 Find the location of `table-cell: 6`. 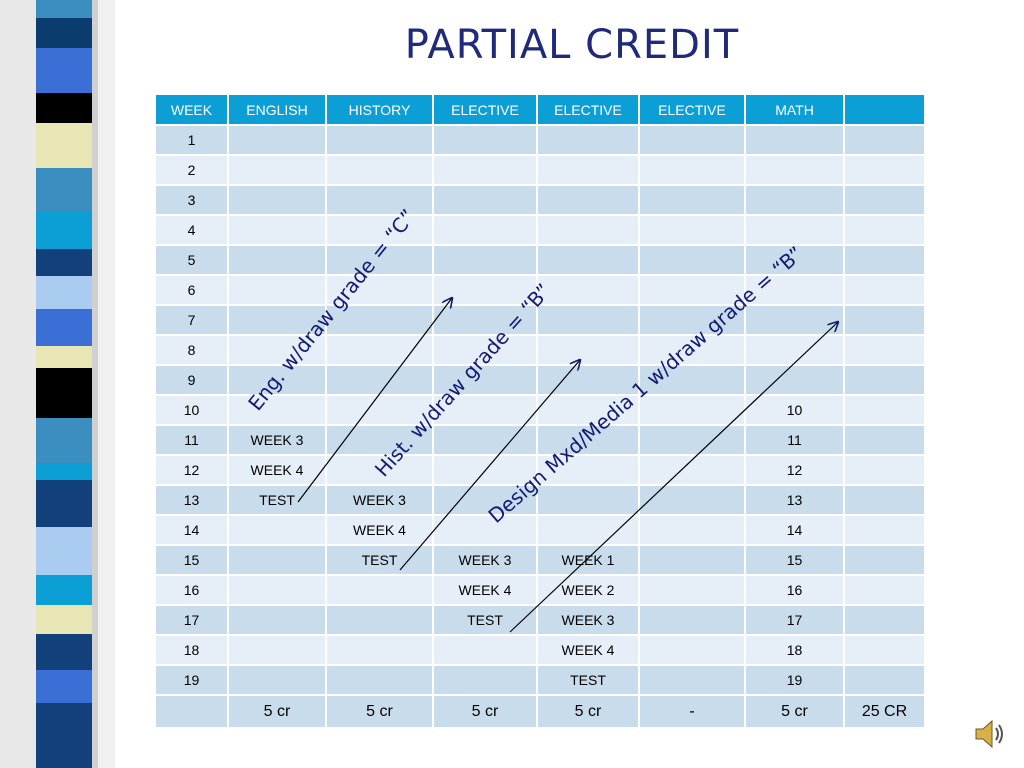

table-cell: 6 is located at coordinates (191, 290).